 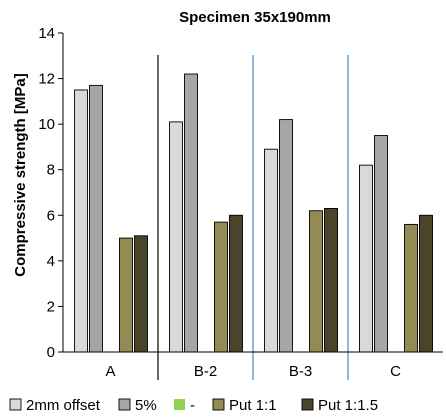 I want to click on x-category-label: A, so click(x=110, y=371).